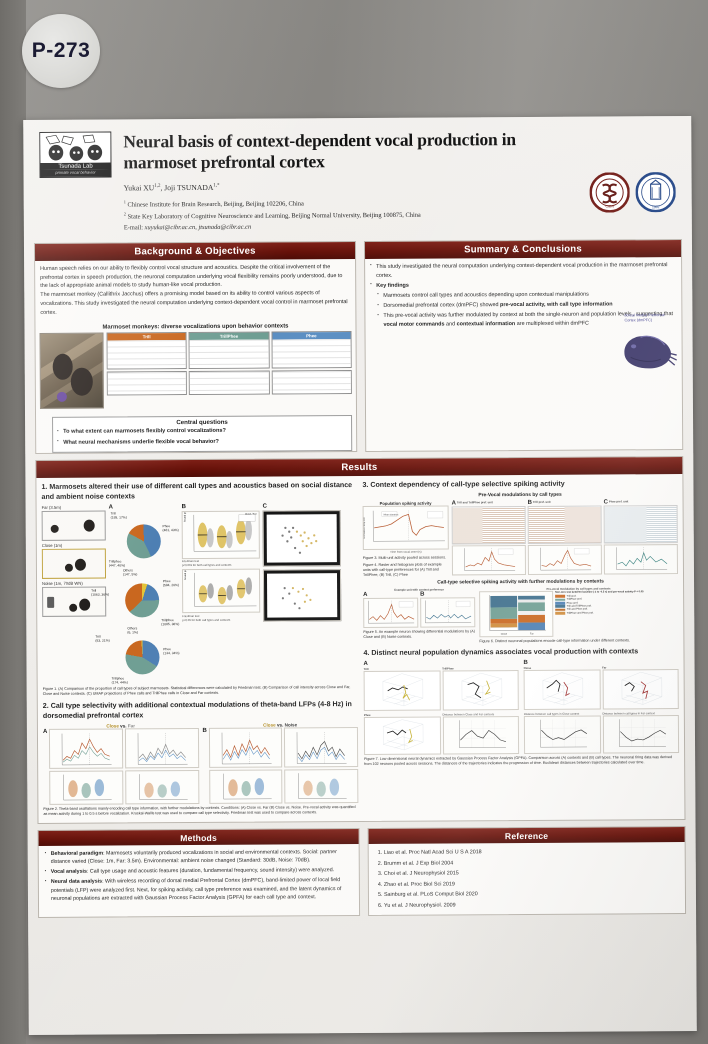  I want to click on panel-label-2B: B, so click(204, 730).